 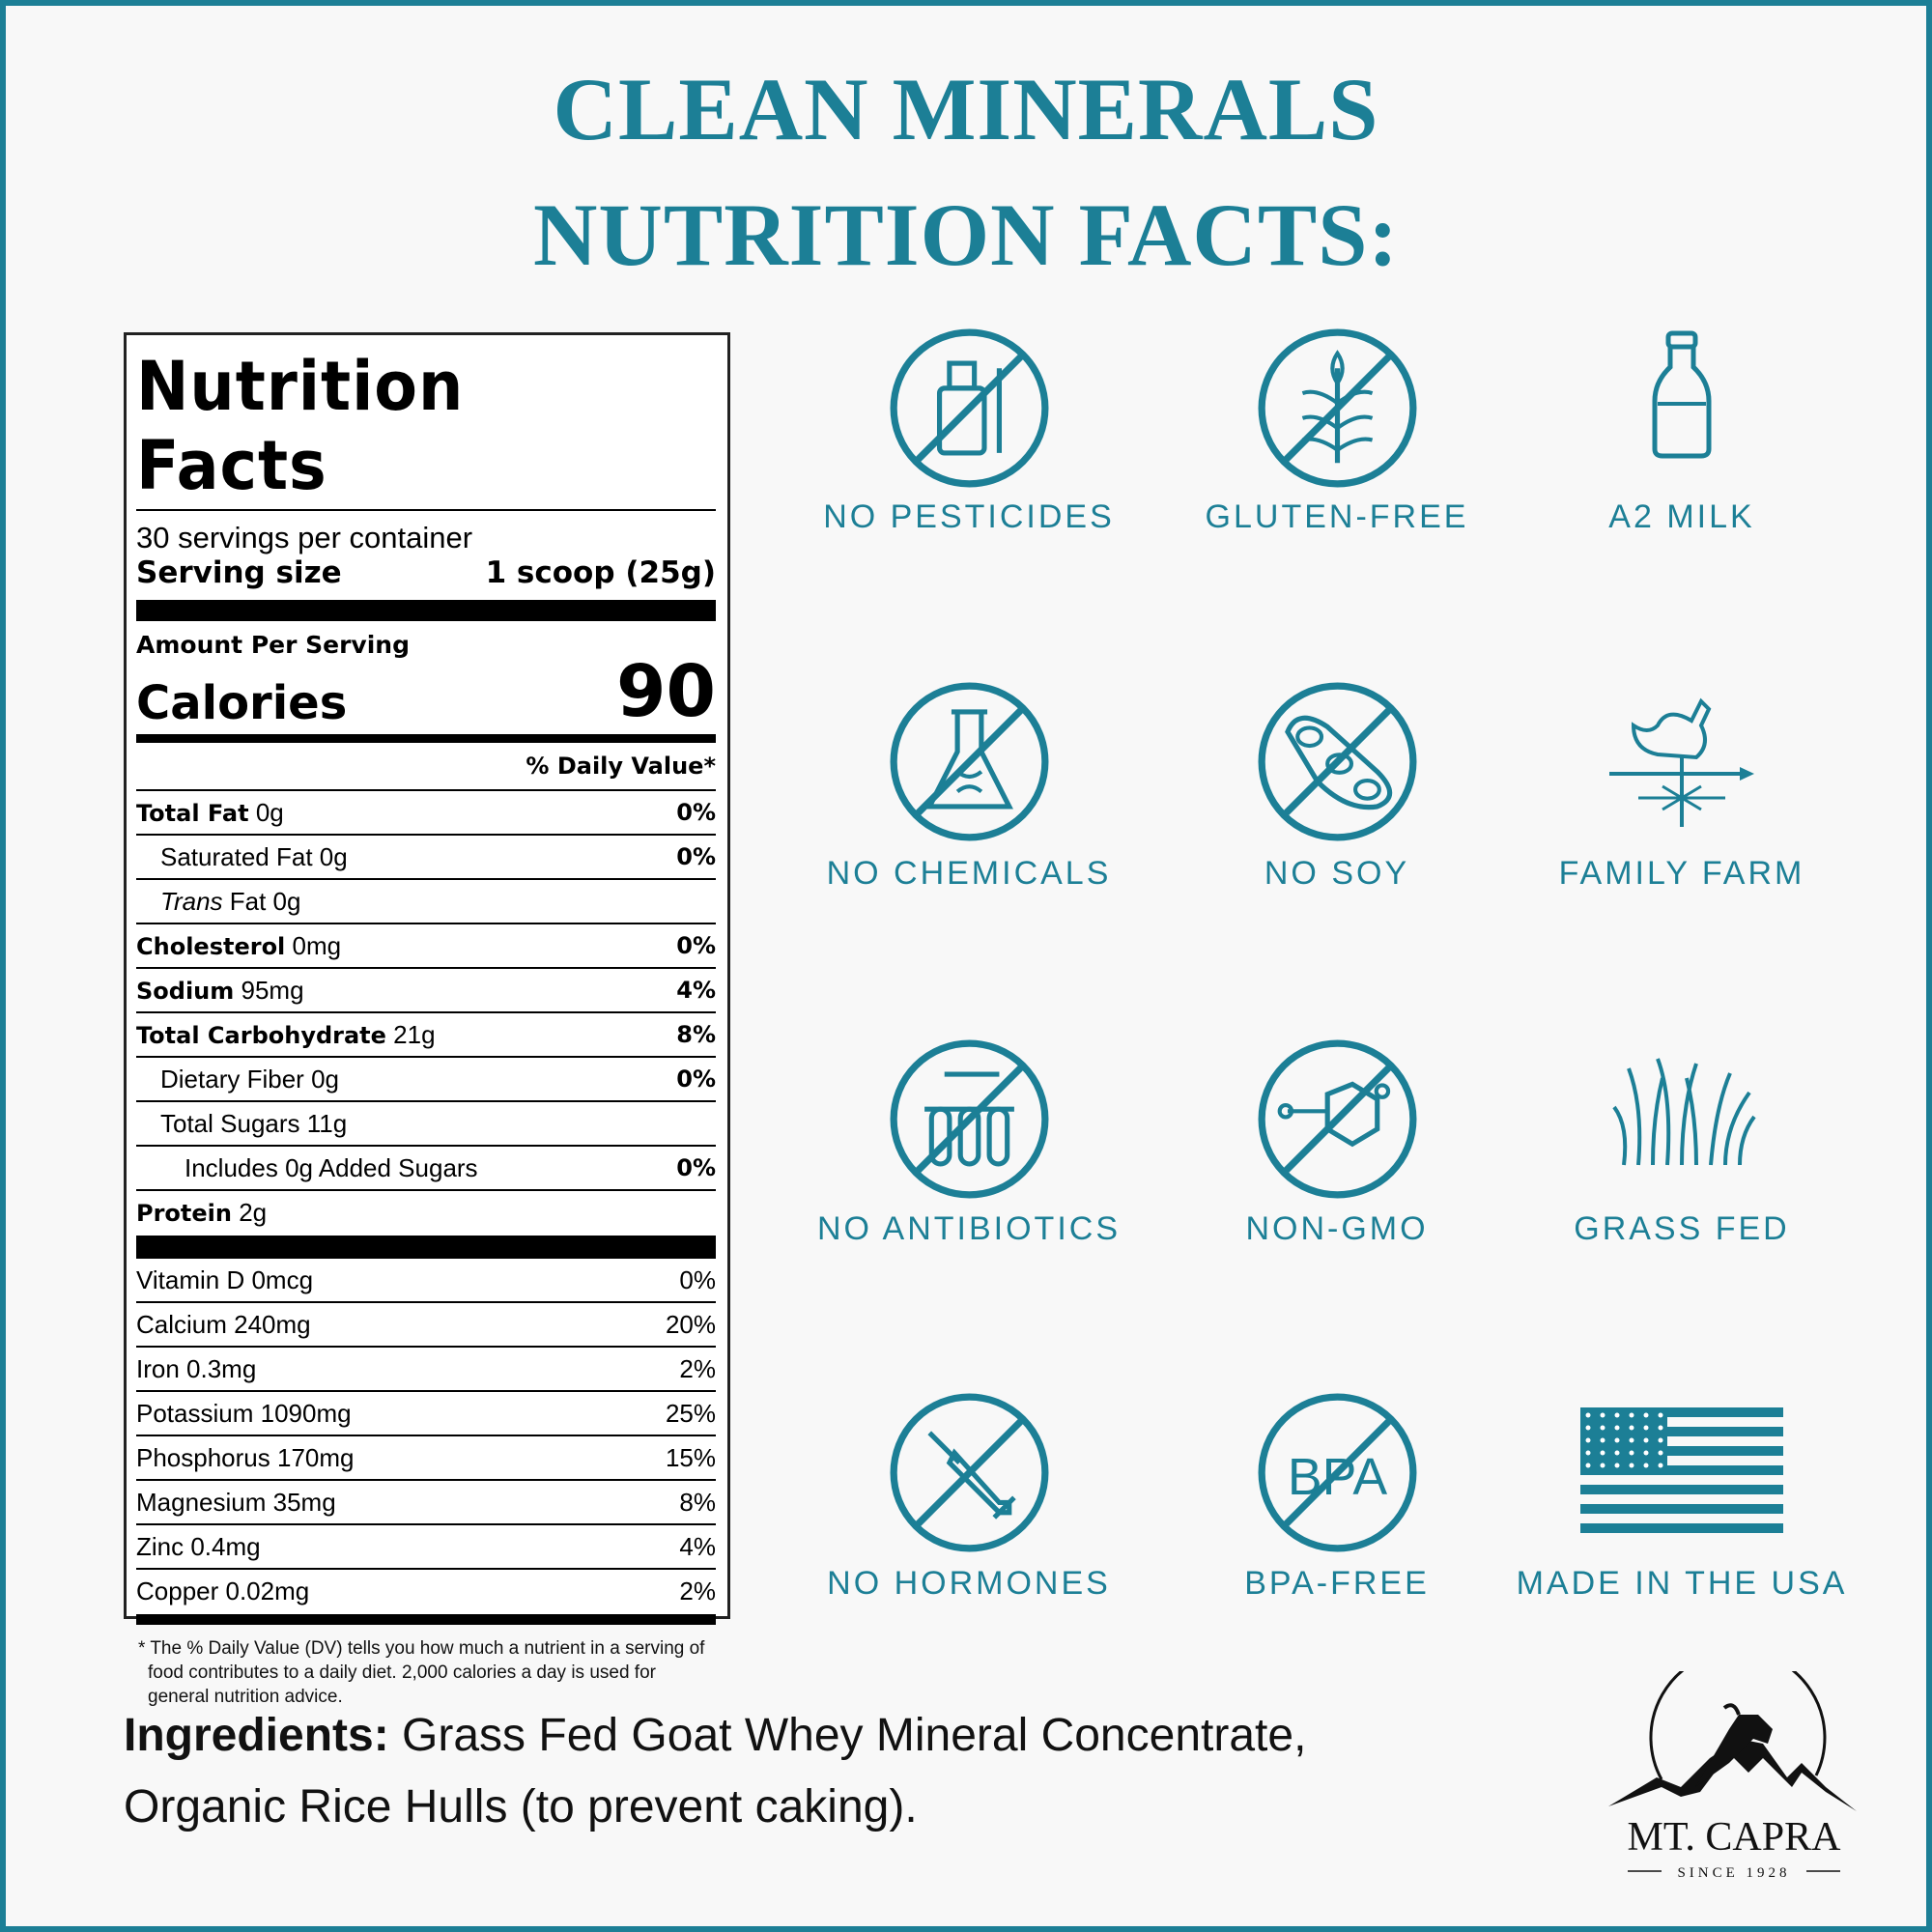 What do you see at coordinates (307, 1168) in the screenshot?
I see `nutrient-name: Includes 0g Added Sugars` at bounding box center [307, 1168].